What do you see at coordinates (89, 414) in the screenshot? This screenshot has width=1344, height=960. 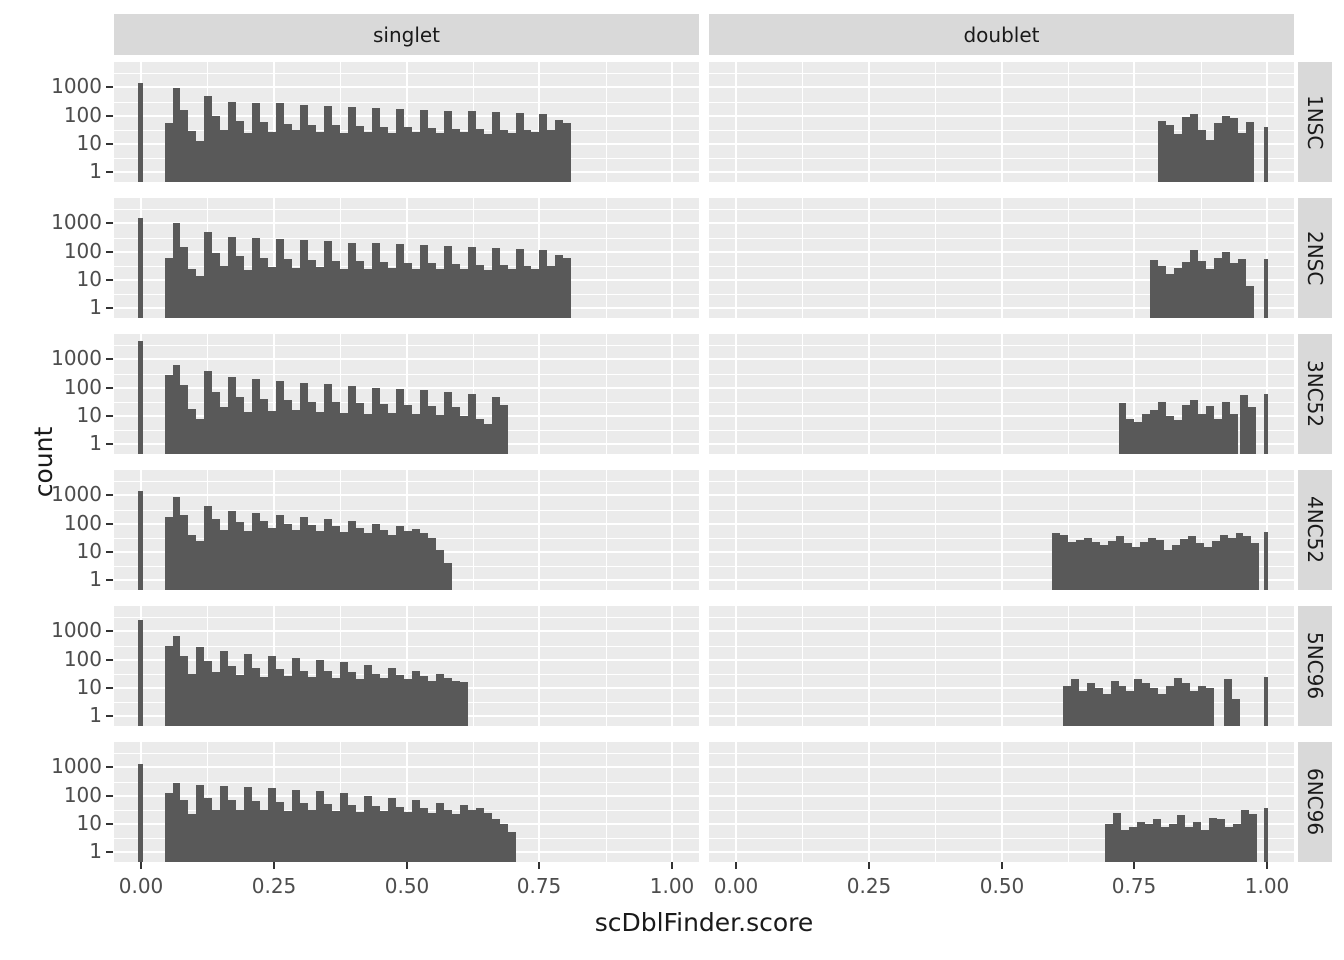 I see `y-tick-label: 10` at bounding box center [89, 414].